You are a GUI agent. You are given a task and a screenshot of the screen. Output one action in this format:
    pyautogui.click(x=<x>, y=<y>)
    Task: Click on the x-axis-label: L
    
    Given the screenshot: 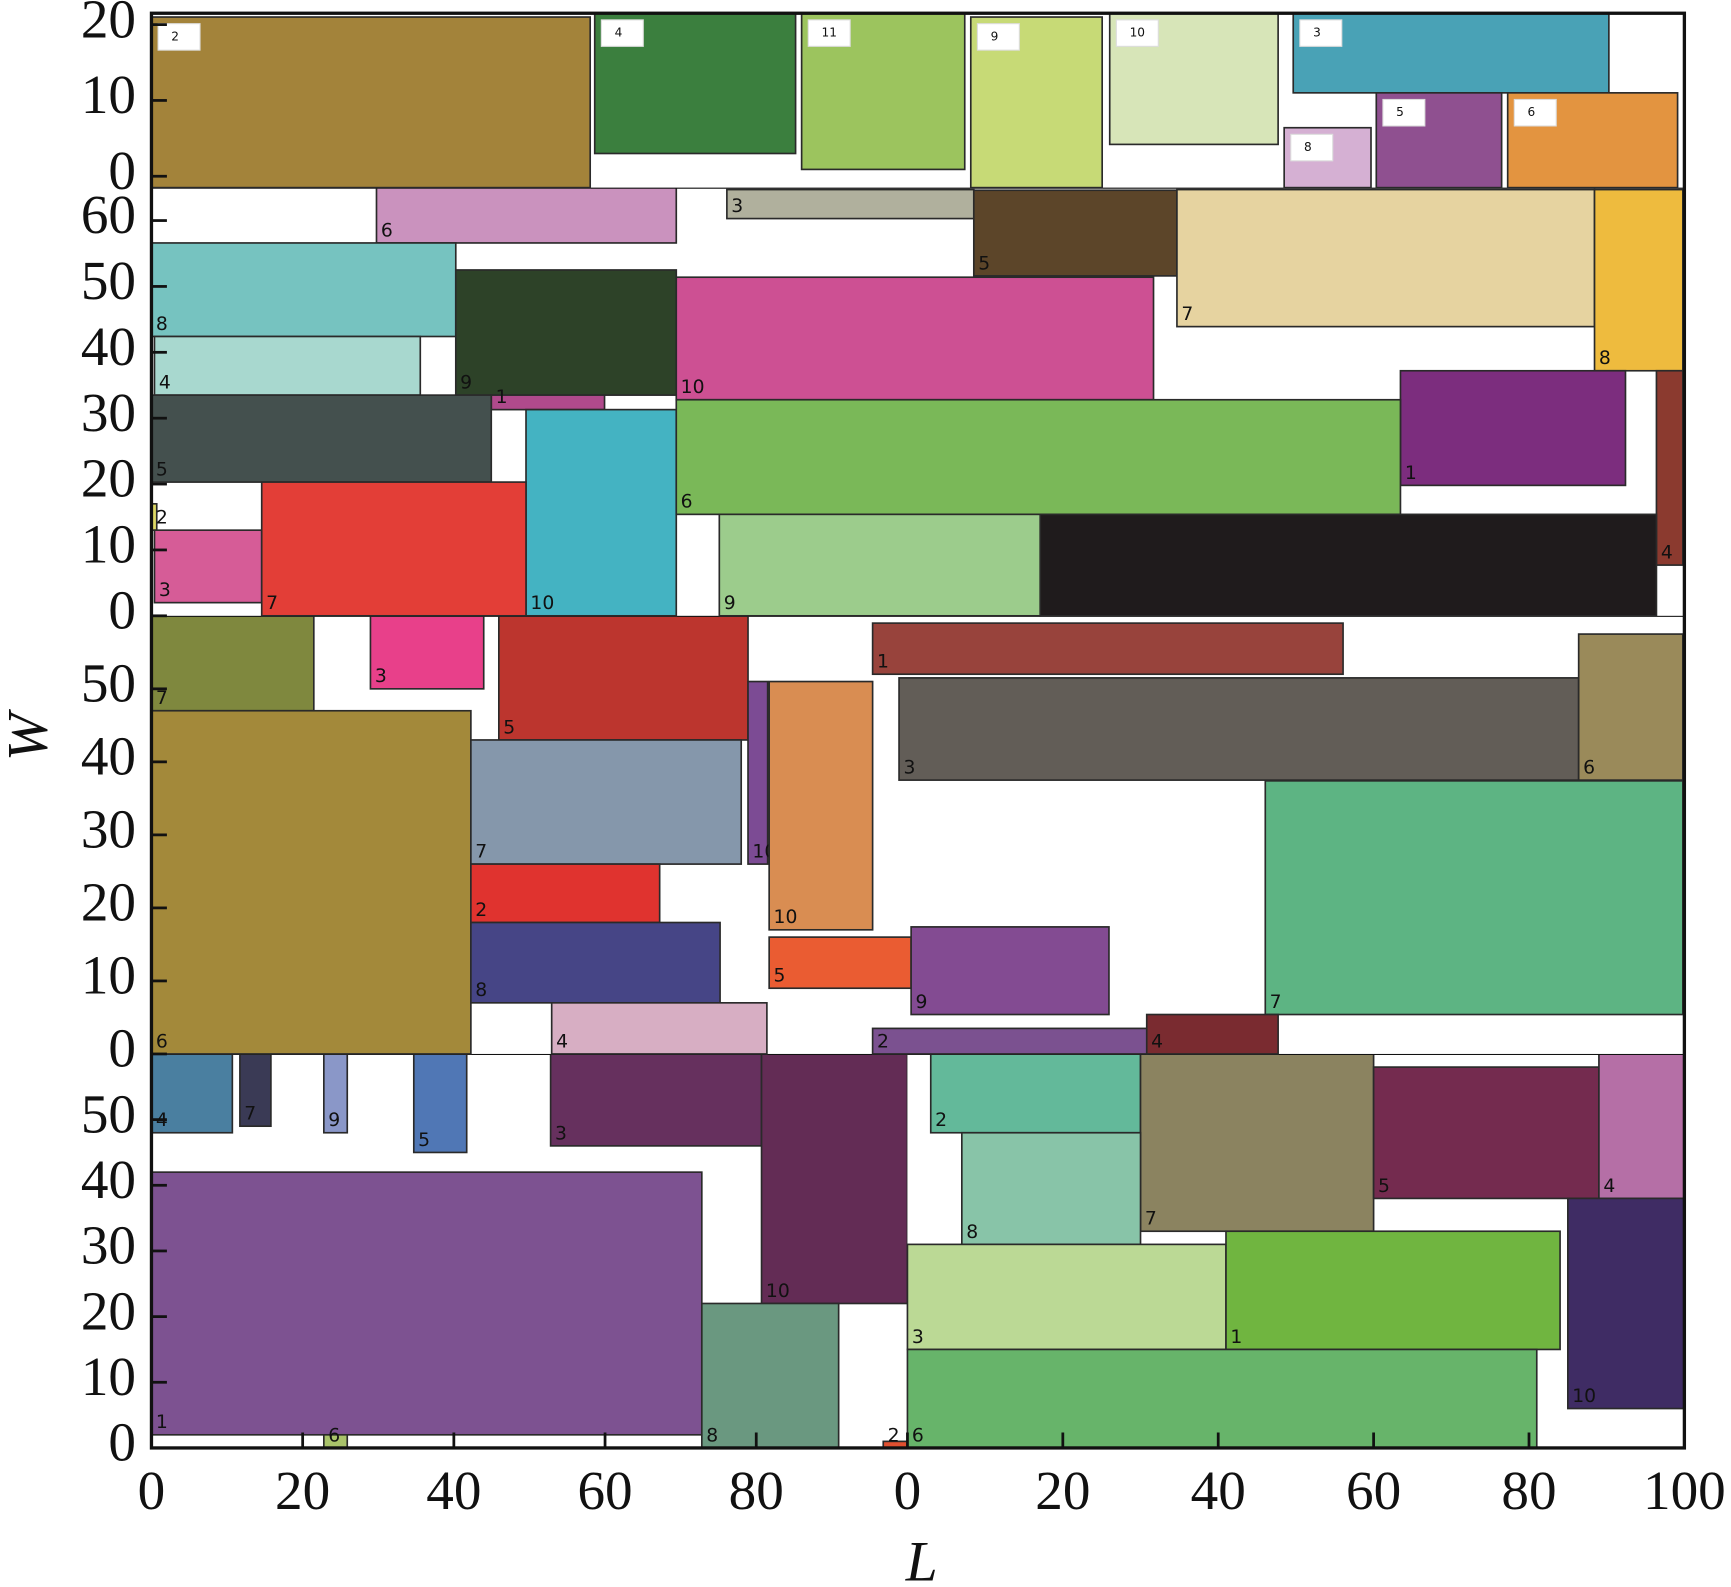 What is the action you would take?
    pyautogui.click(x=921, y=1558)
    